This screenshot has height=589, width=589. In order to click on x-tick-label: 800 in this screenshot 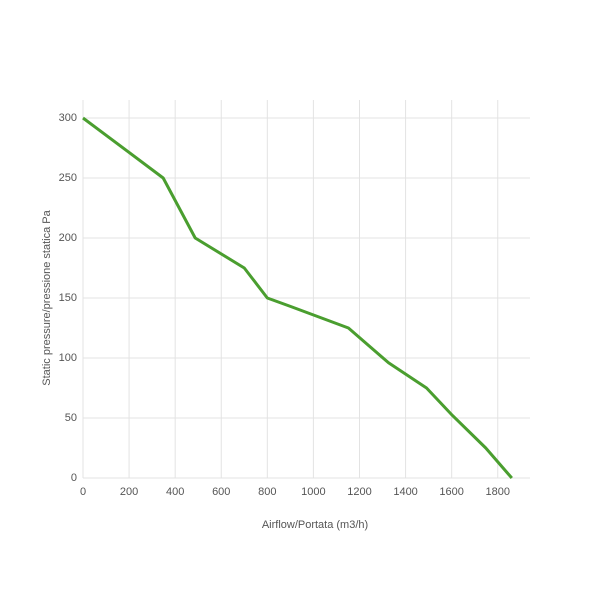, I will do `click(267, 492)`.